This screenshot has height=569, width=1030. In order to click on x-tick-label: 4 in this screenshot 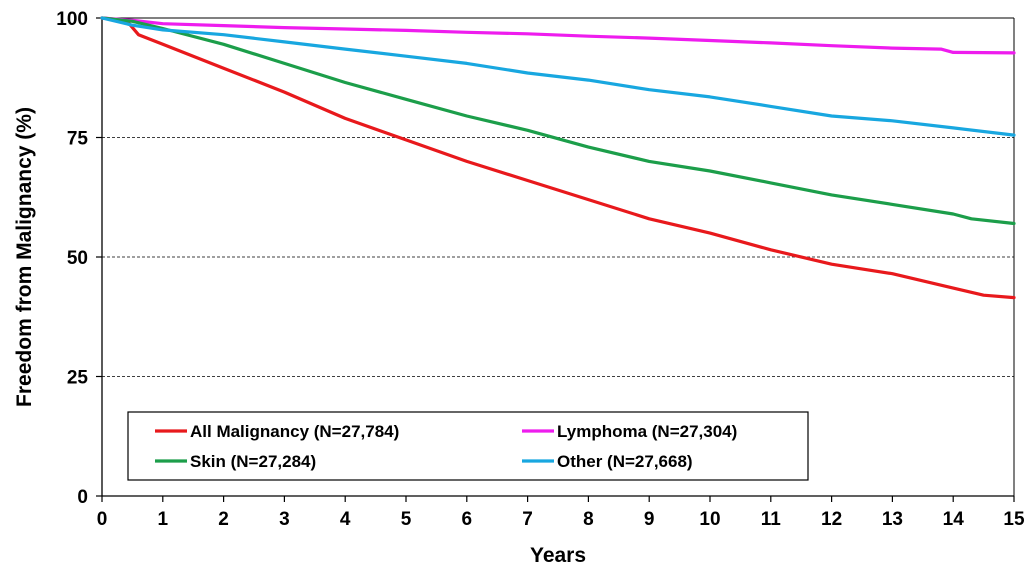, I will do `click(345, 519)`.